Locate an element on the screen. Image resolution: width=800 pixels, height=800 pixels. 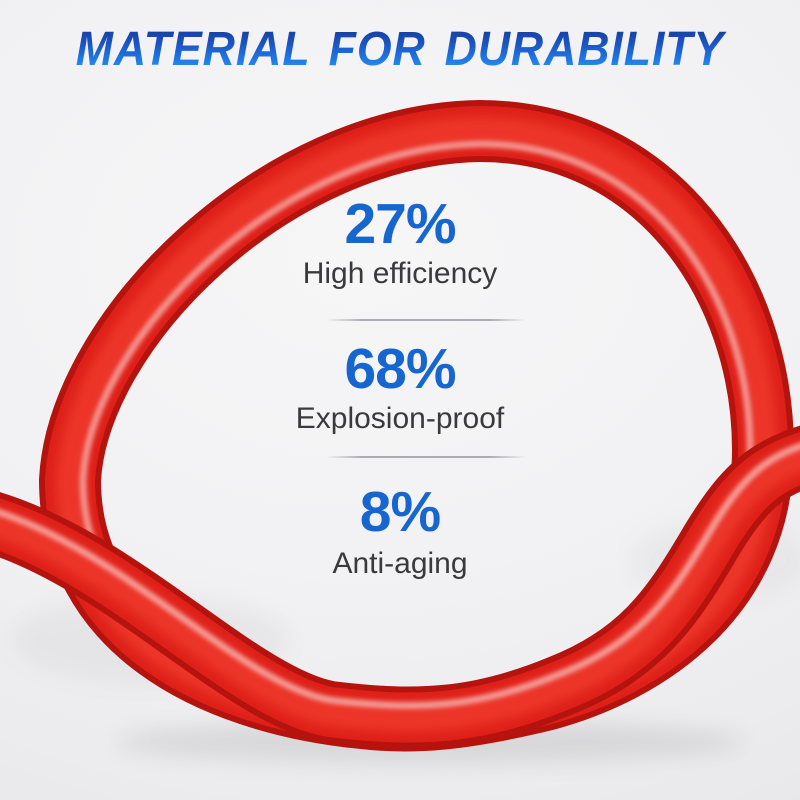
stat-label-high-efficiency: High efficiency is located at coordinates (400, 273).